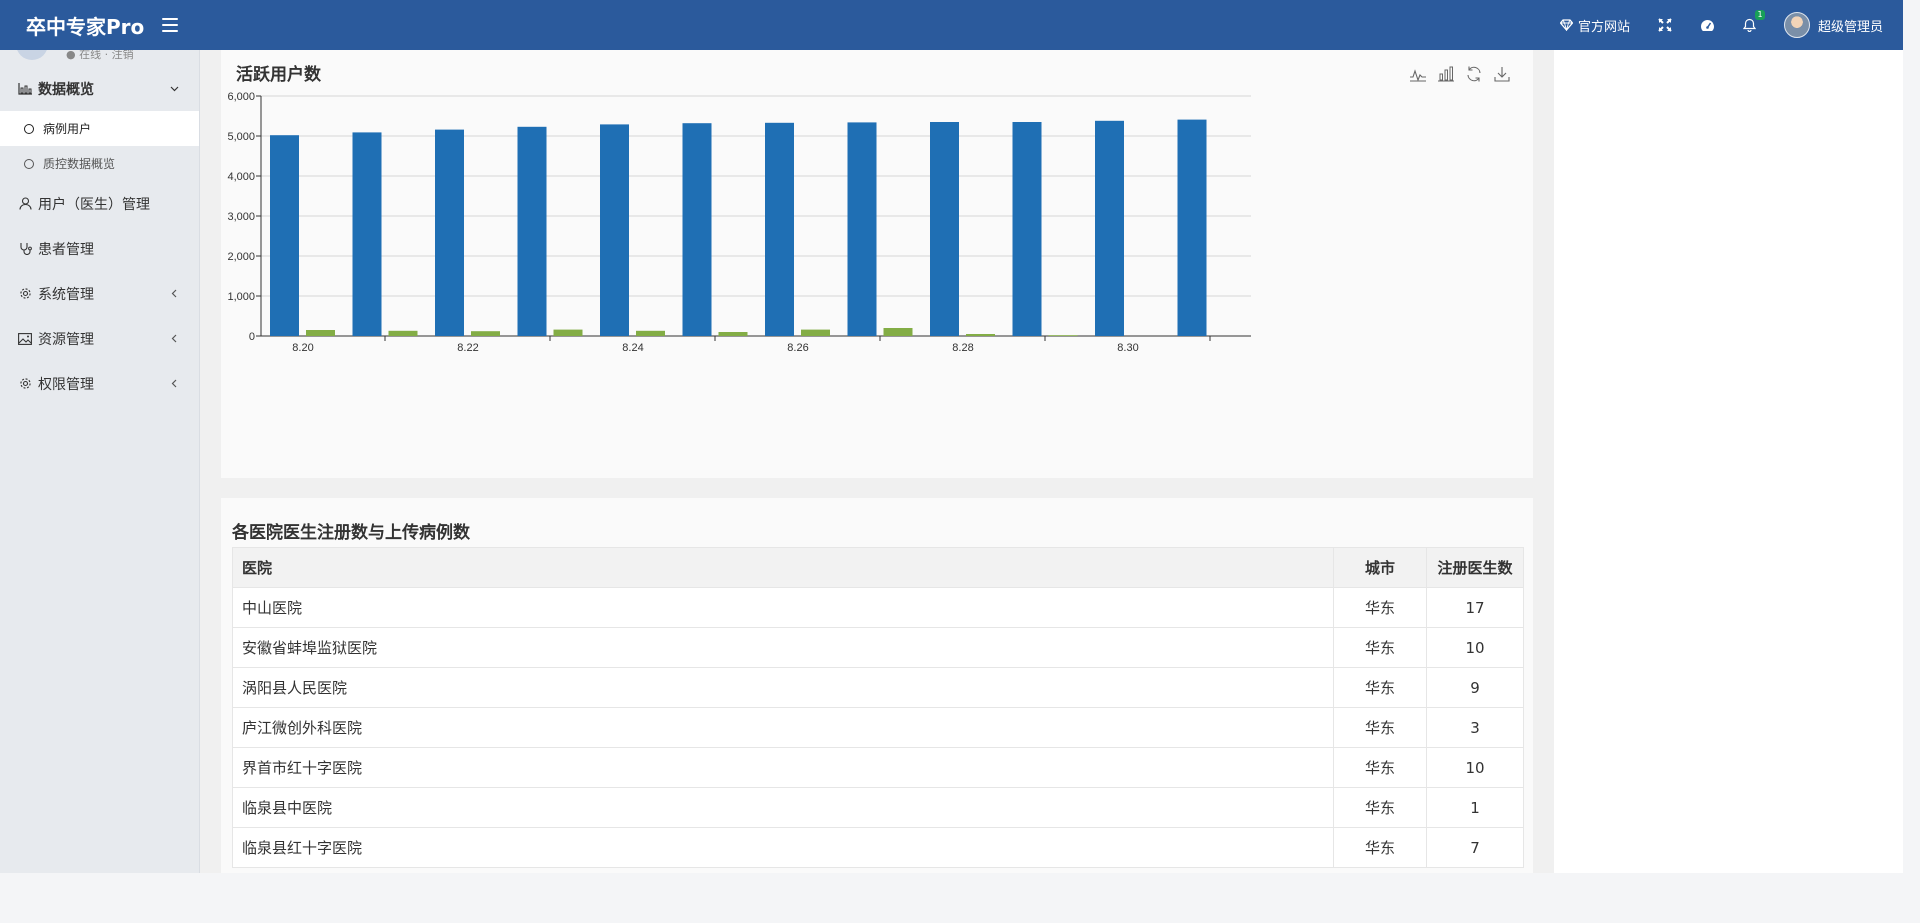 The width and height of the screenshot is (1920, 923). What do you see at coordinates (1566, 25) in the screenshot?
I see `diamond-icon` at bounding box center [1566, 25].